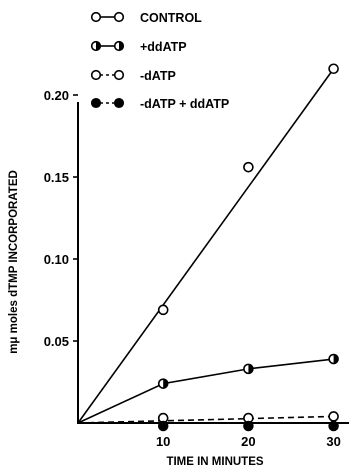 This screenshot has height=468, width=349. I want to click on legend-item-minus-datp: -dATP, so click(133, 76).